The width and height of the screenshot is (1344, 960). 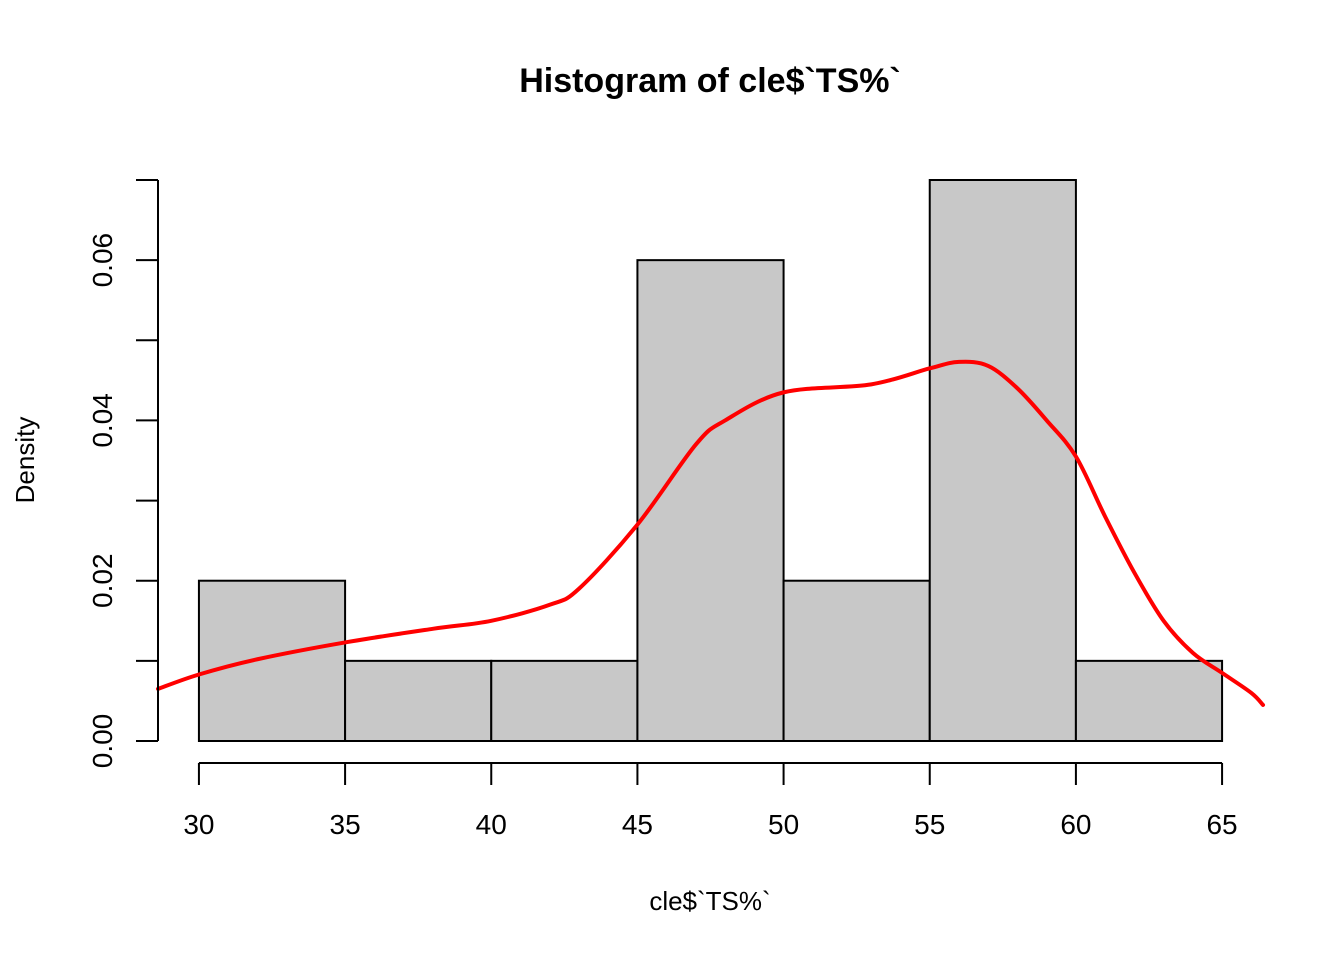 I want to click on y-tick-label: 0.06, so click(x=102, y=260).